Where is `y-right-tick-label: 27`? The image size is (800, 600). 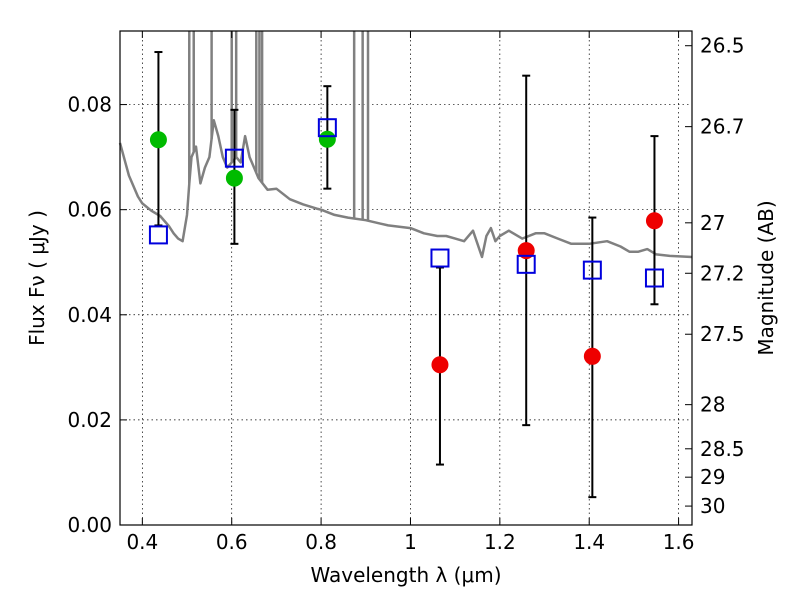
y-right-tick-label: 27 is located at coordinates (712, 223).